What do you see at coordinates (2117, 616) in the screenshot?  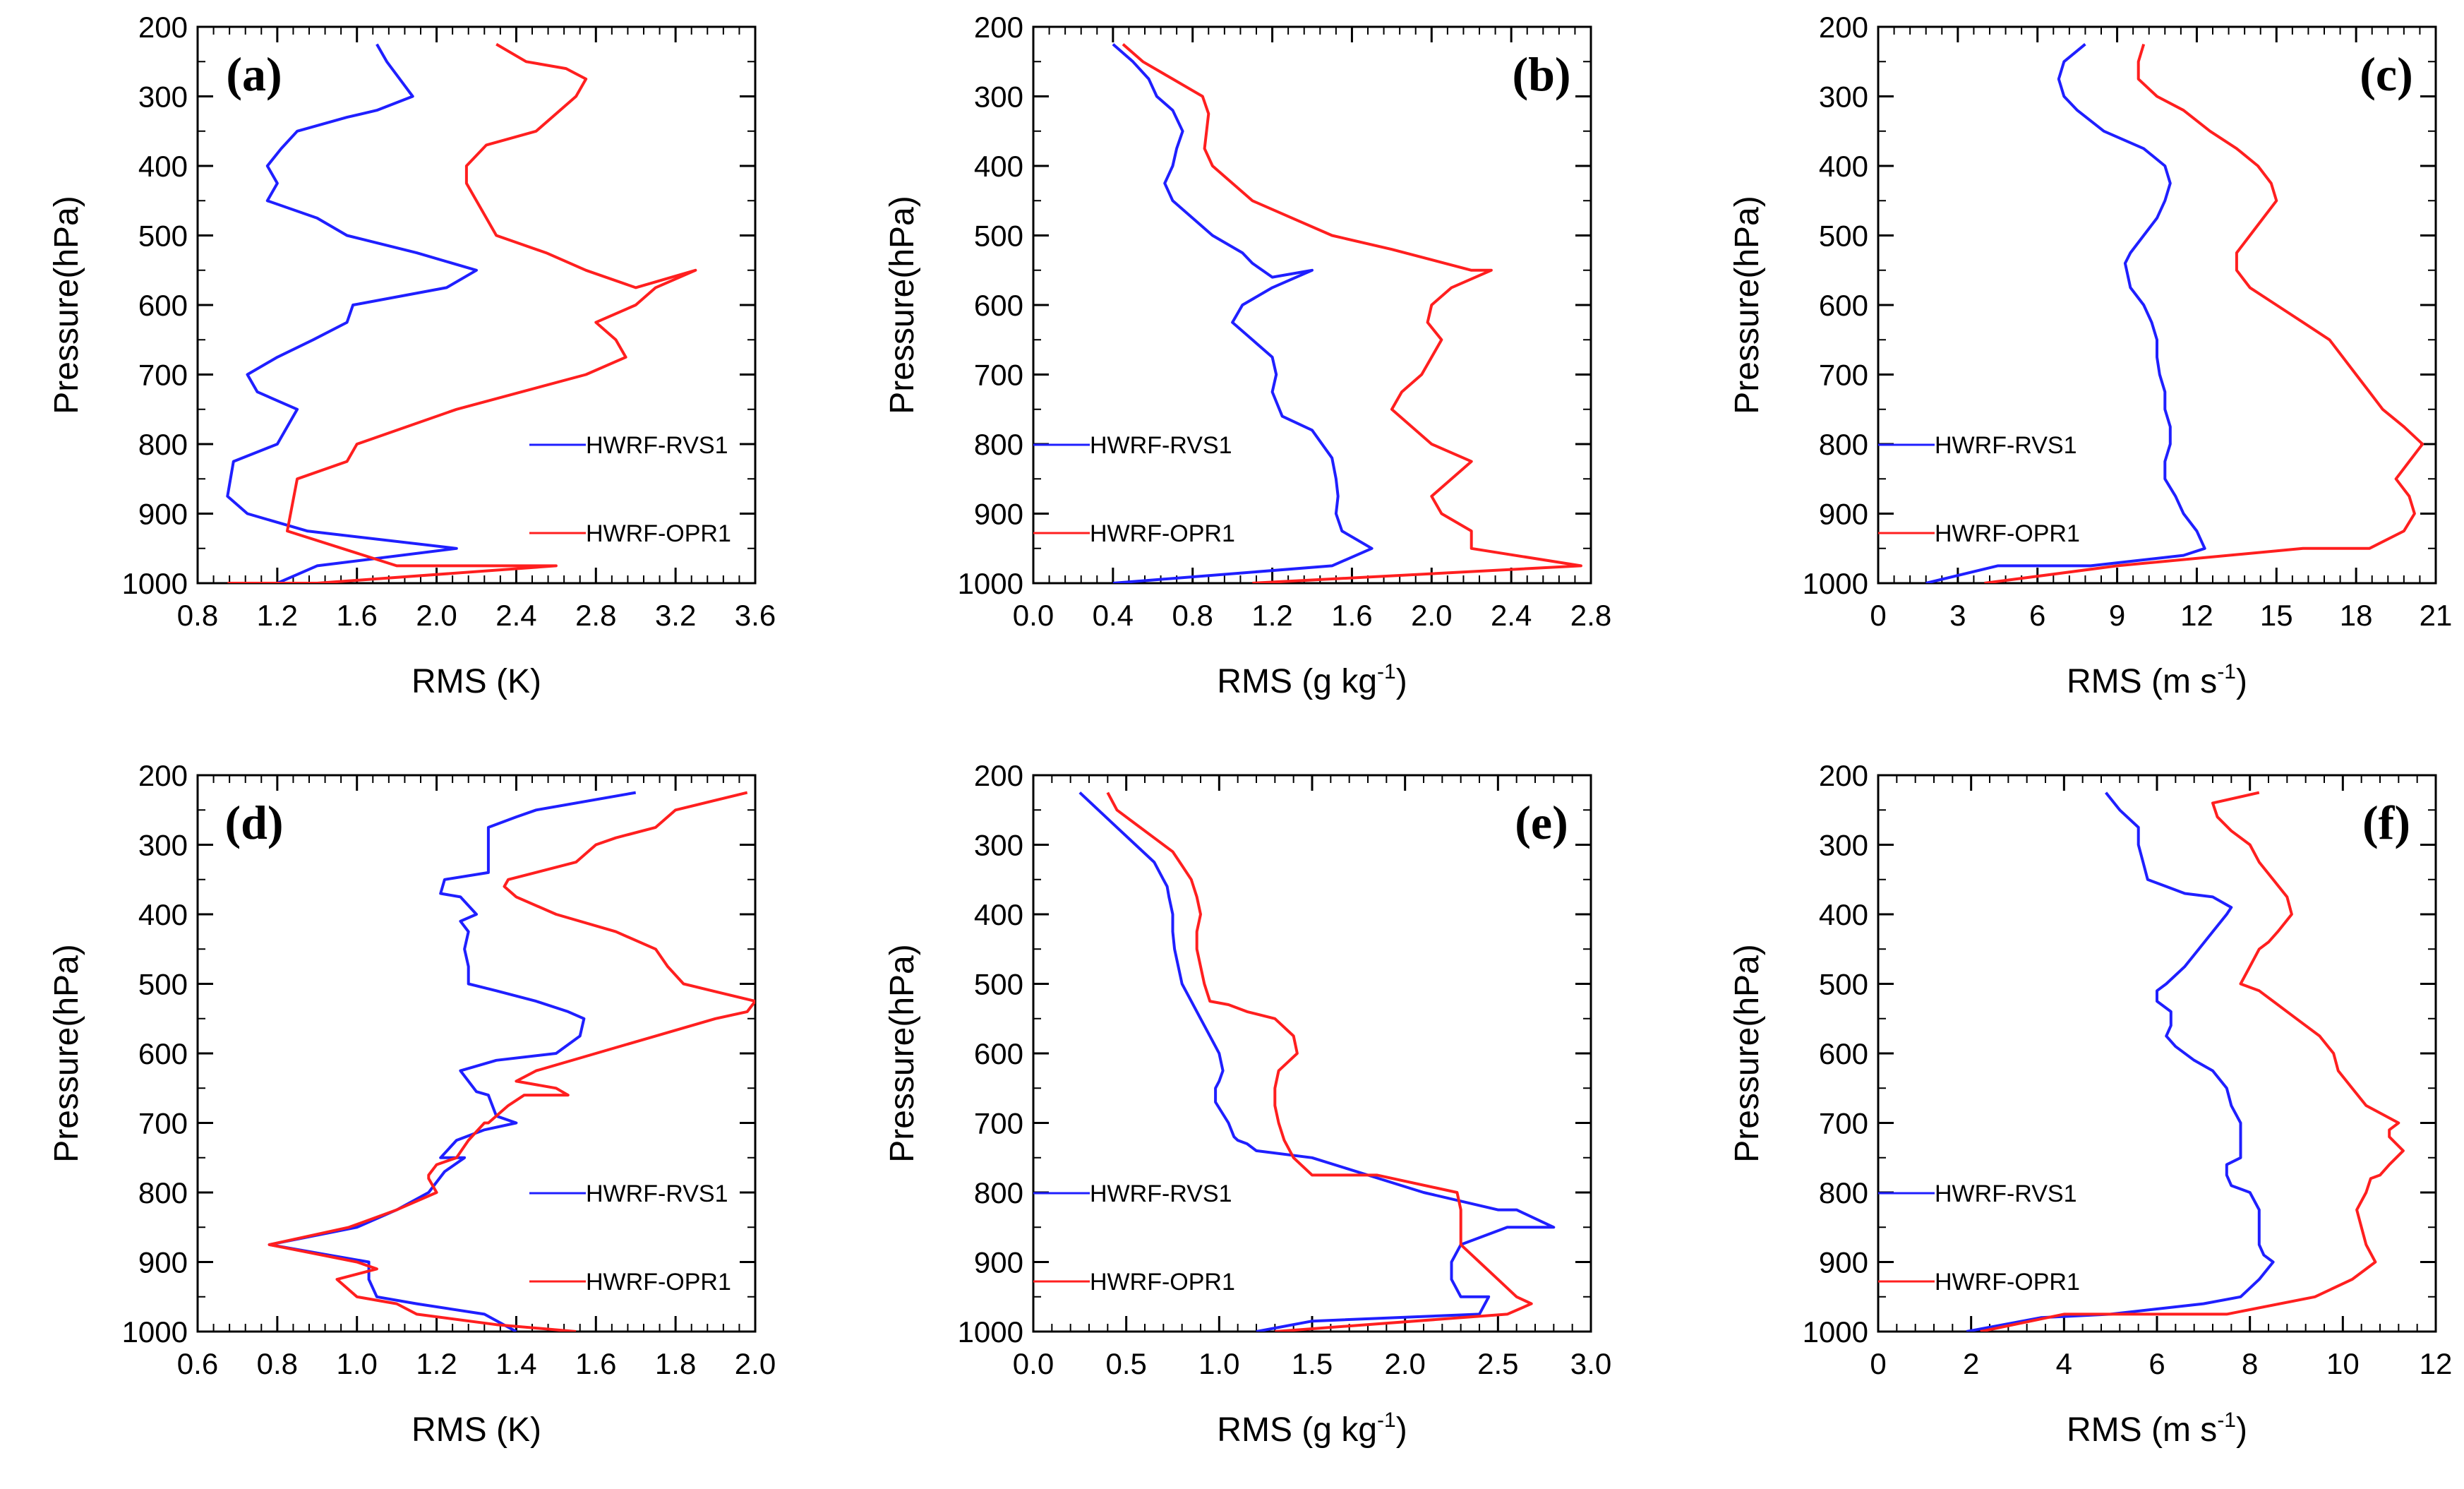 I see `x-tick-label: 9` at bounding box center [2117, 616].